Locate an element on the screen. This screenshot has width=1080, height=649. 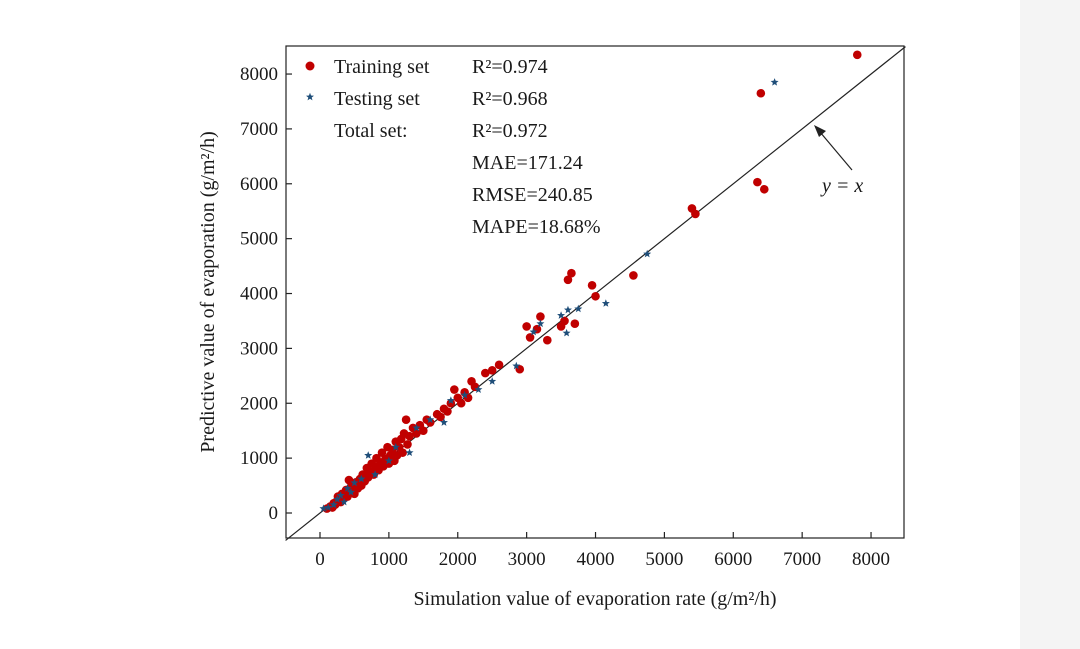
legend-testing-label: Testing set is located at coordinates (377, 99).